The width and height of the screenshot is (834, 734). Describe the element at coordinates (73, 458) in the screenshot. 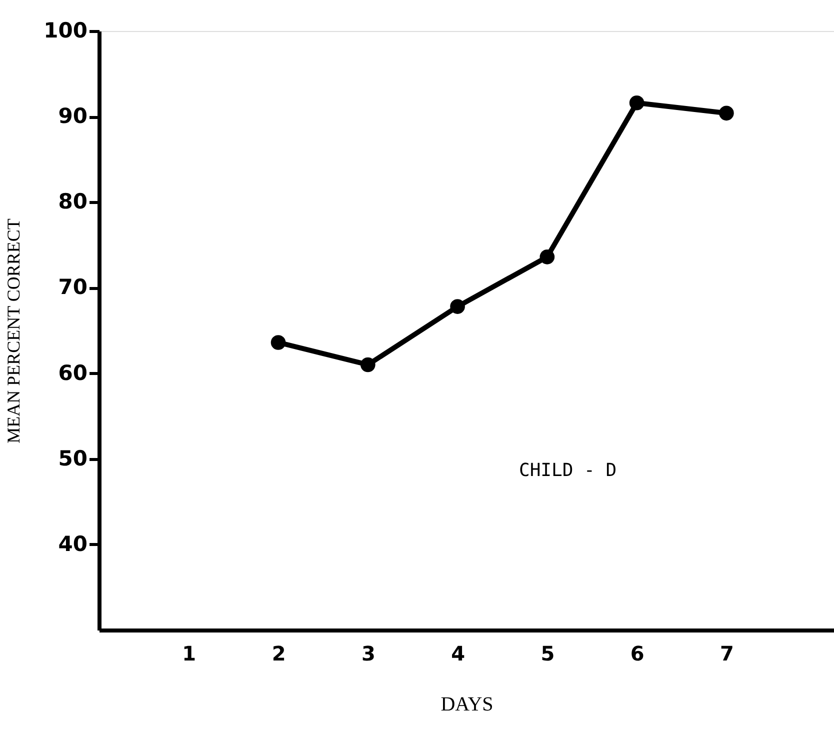

I see `y-tick-label: 50` at that location.